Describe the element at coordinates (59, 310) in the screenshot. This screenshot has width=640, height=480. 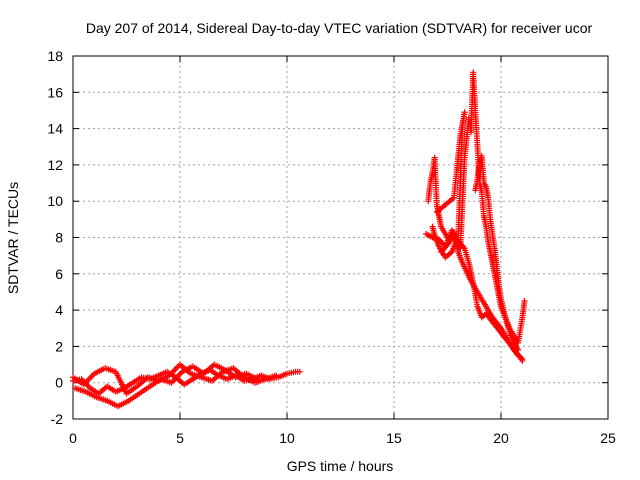
I see `y-tick-label: 4` at that location.